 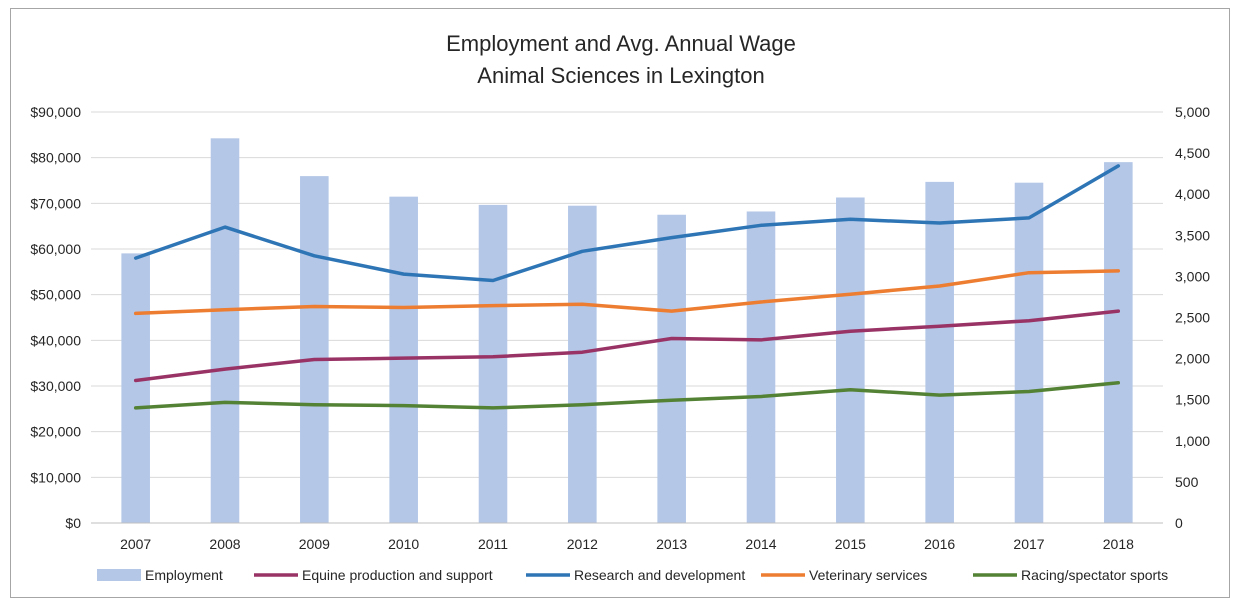 I want to click on chart-title-line-1: Employment and Avg. Annual Wage, so click(x=621, y=43).